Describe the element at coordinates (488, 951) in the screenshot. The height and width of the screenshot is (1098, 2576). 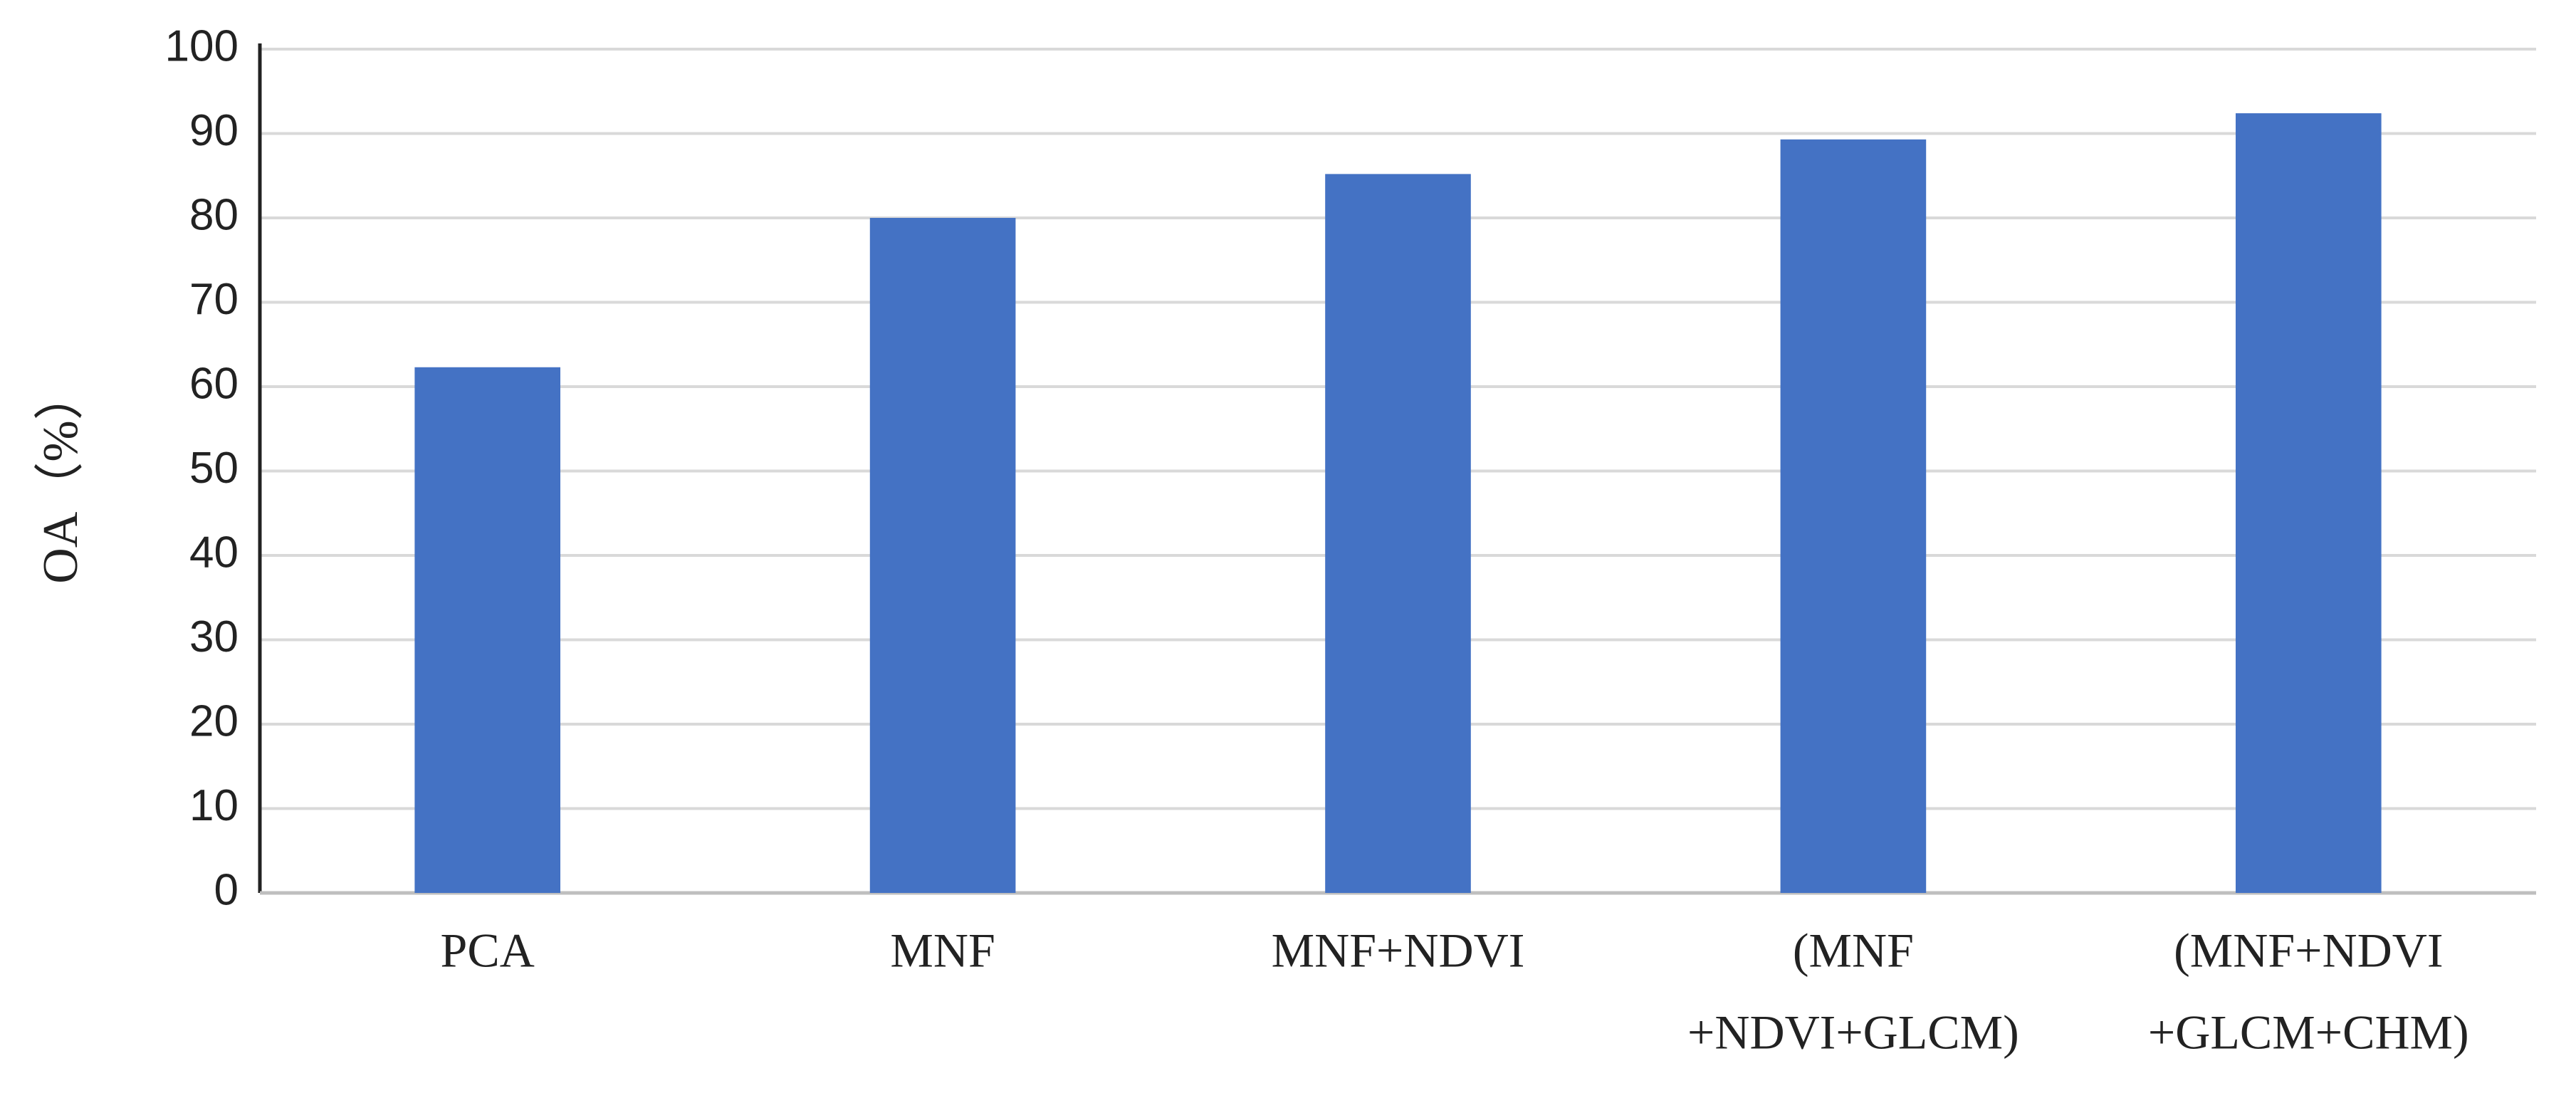
I see `x-tick-label: PCA` at that location.